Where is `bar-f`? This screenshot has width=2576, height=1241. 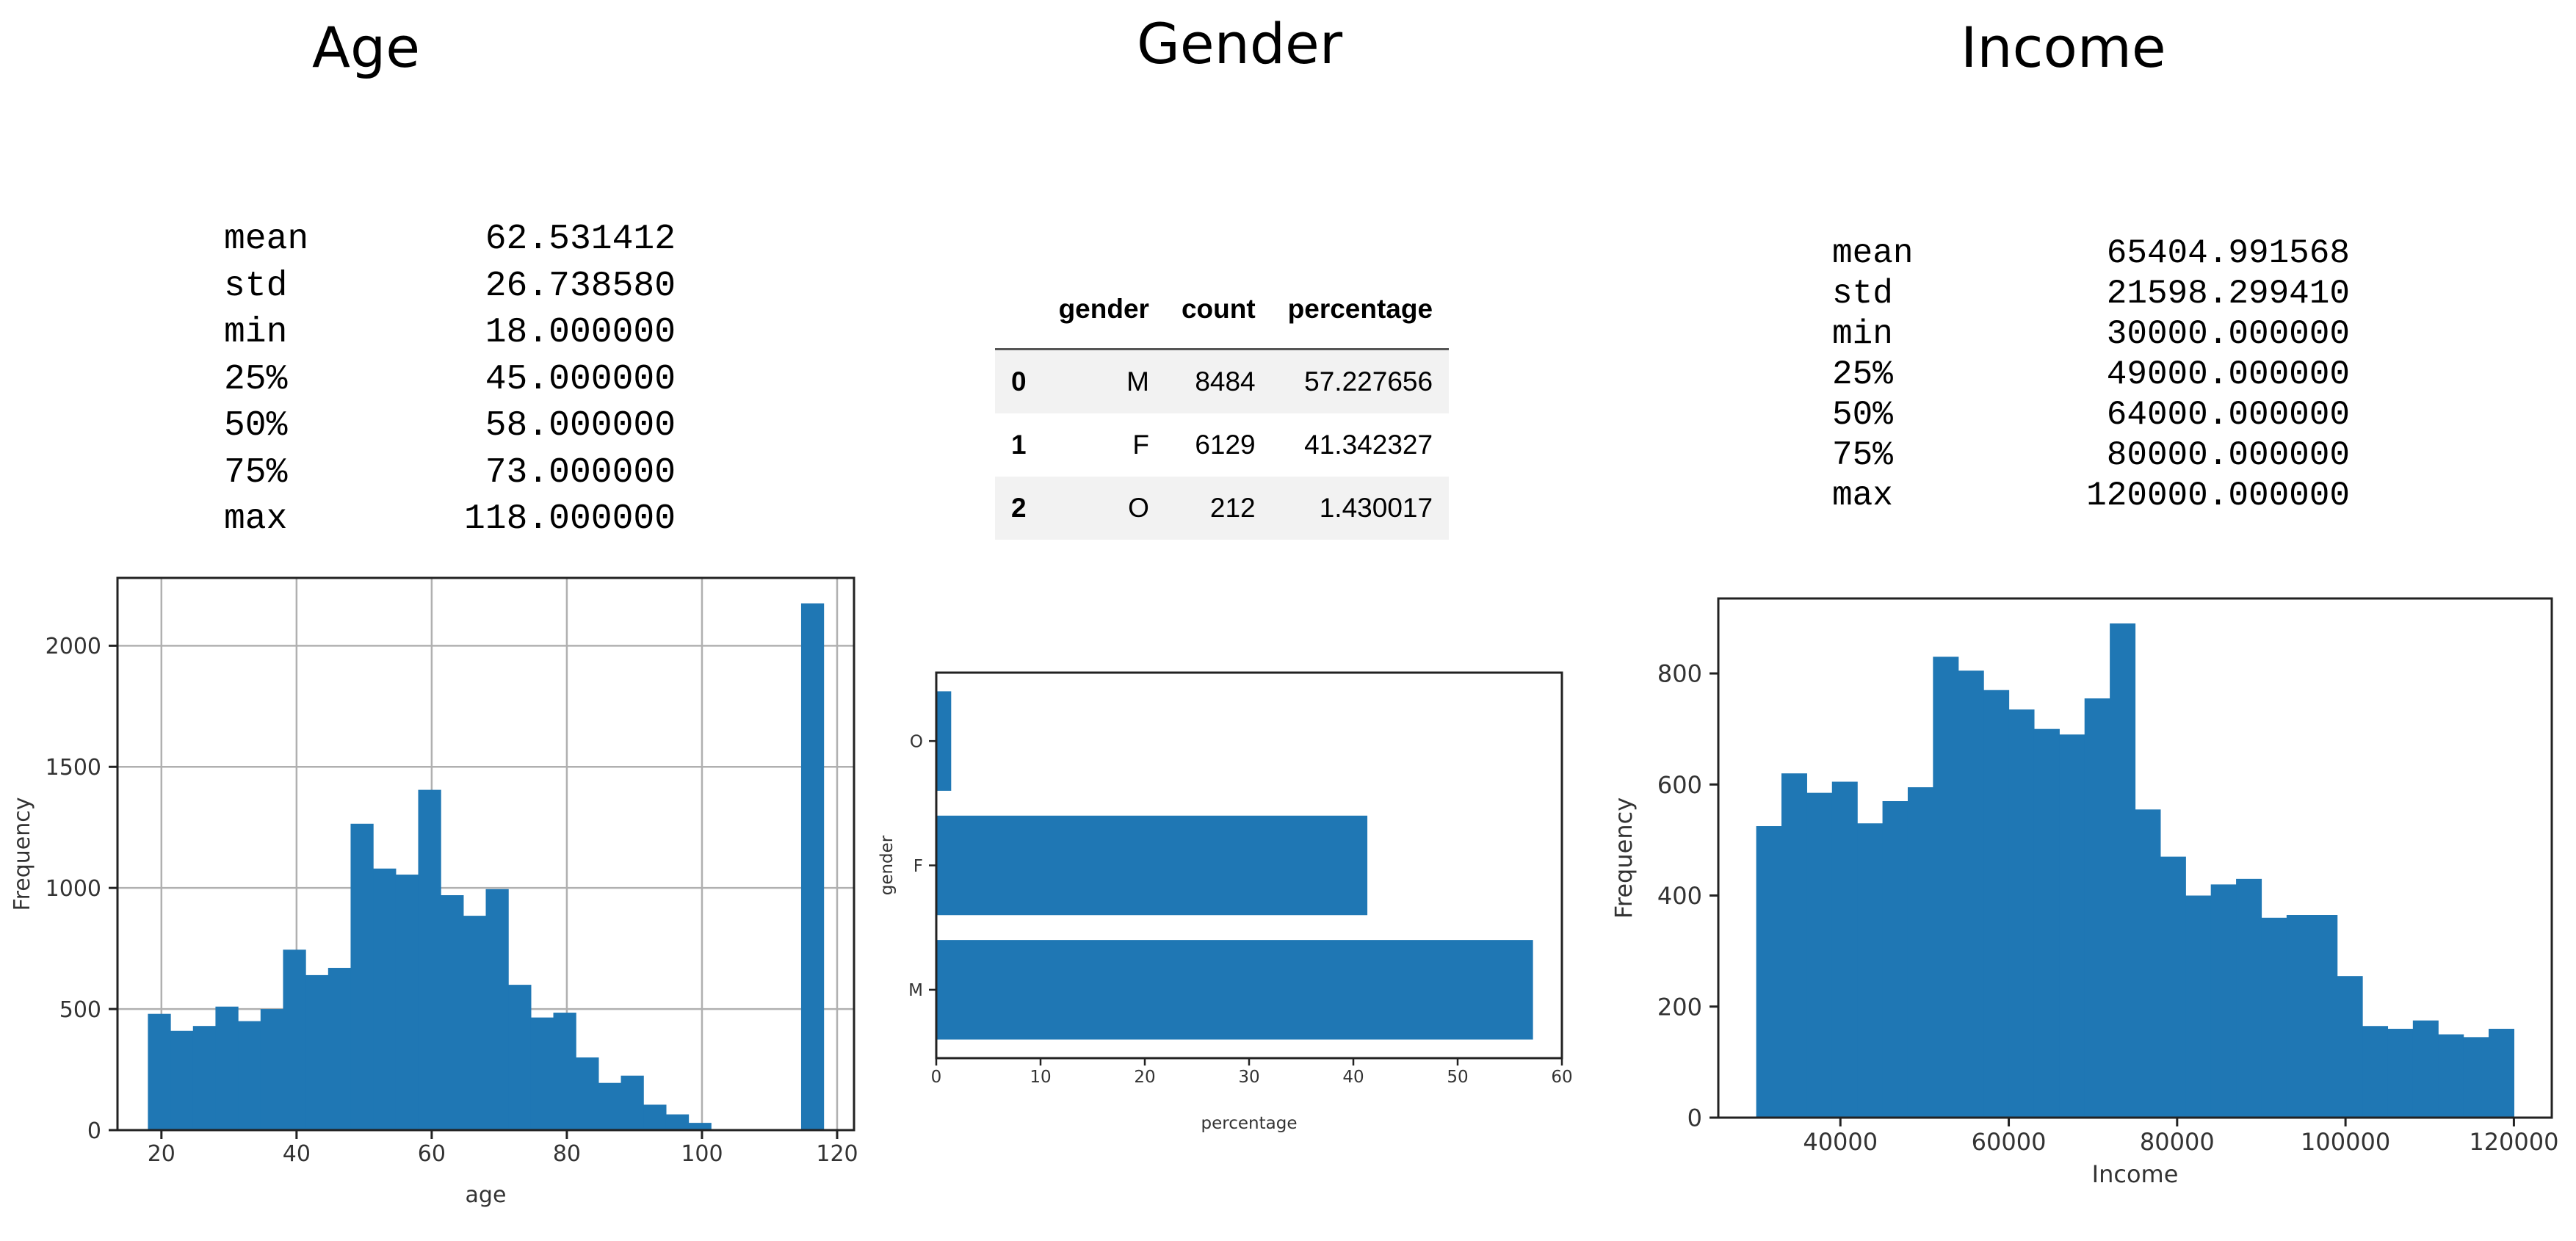
bar-f is located at coordinates (1152, 865).